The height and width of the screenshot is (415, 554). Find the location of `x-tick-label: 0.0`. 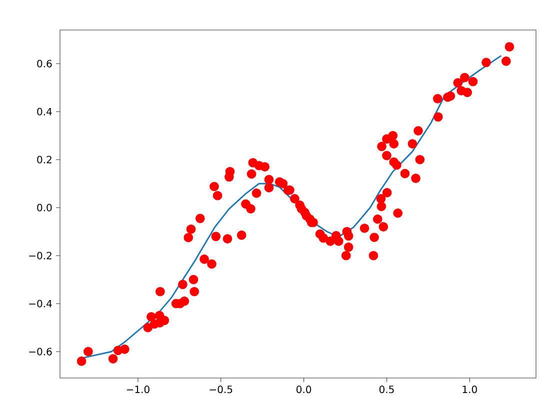

x-tick-label: 0.0 is located at coordinates (304, 390).